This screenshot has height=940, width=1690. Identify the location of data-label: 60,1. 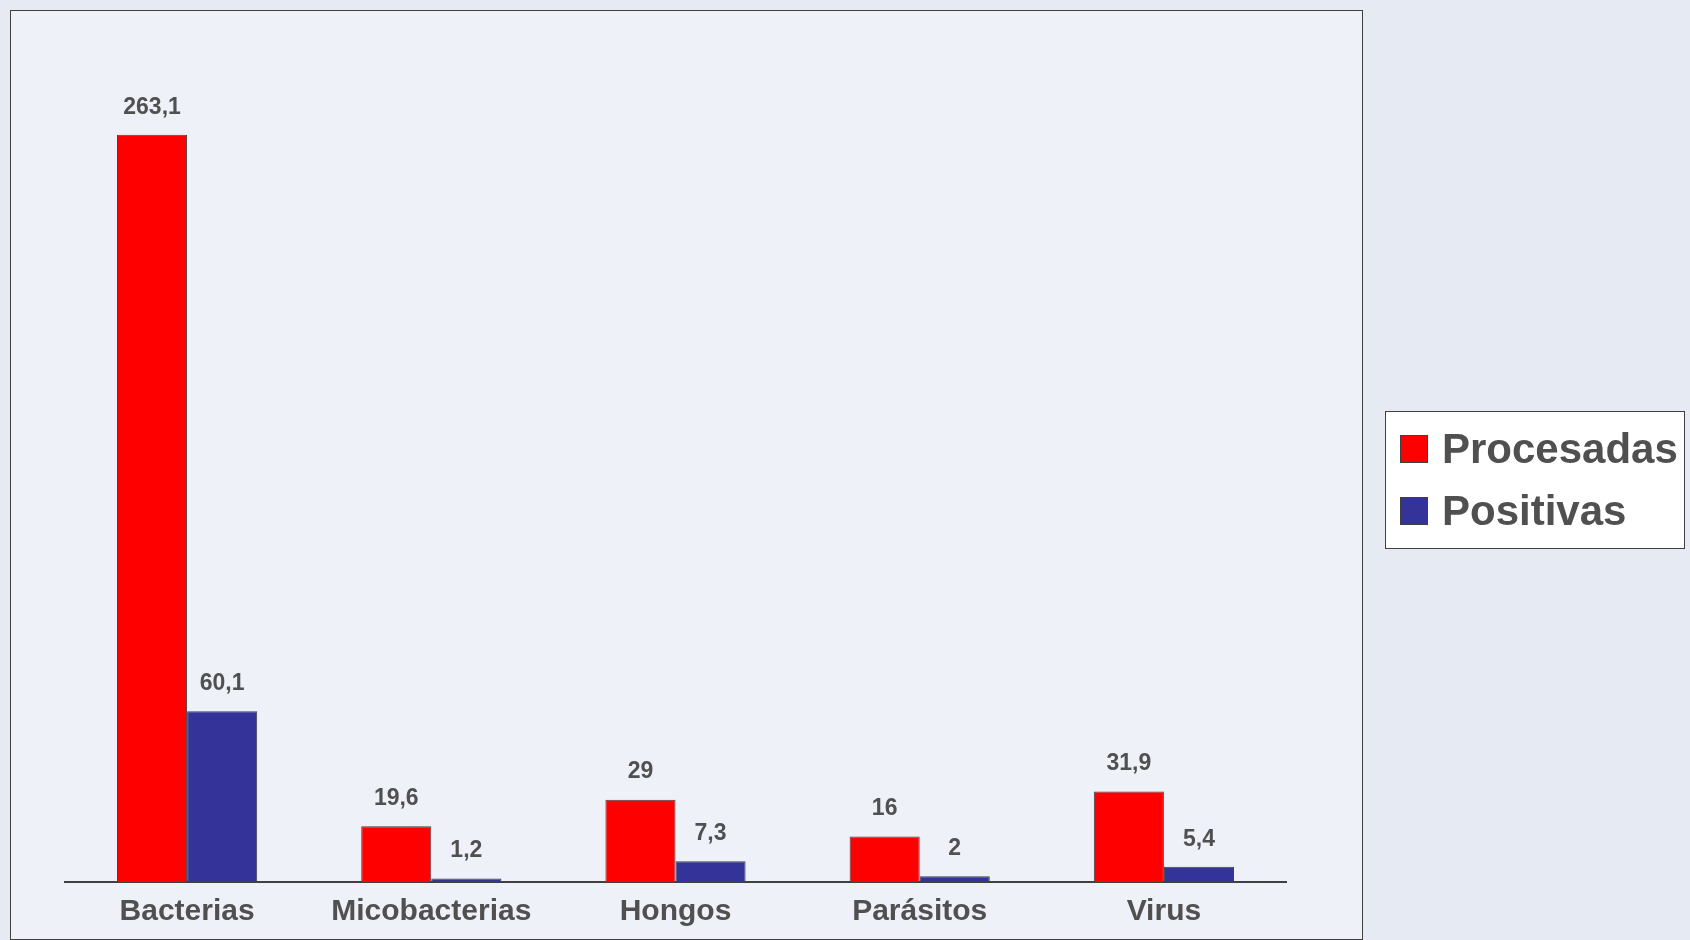
(222, 682).